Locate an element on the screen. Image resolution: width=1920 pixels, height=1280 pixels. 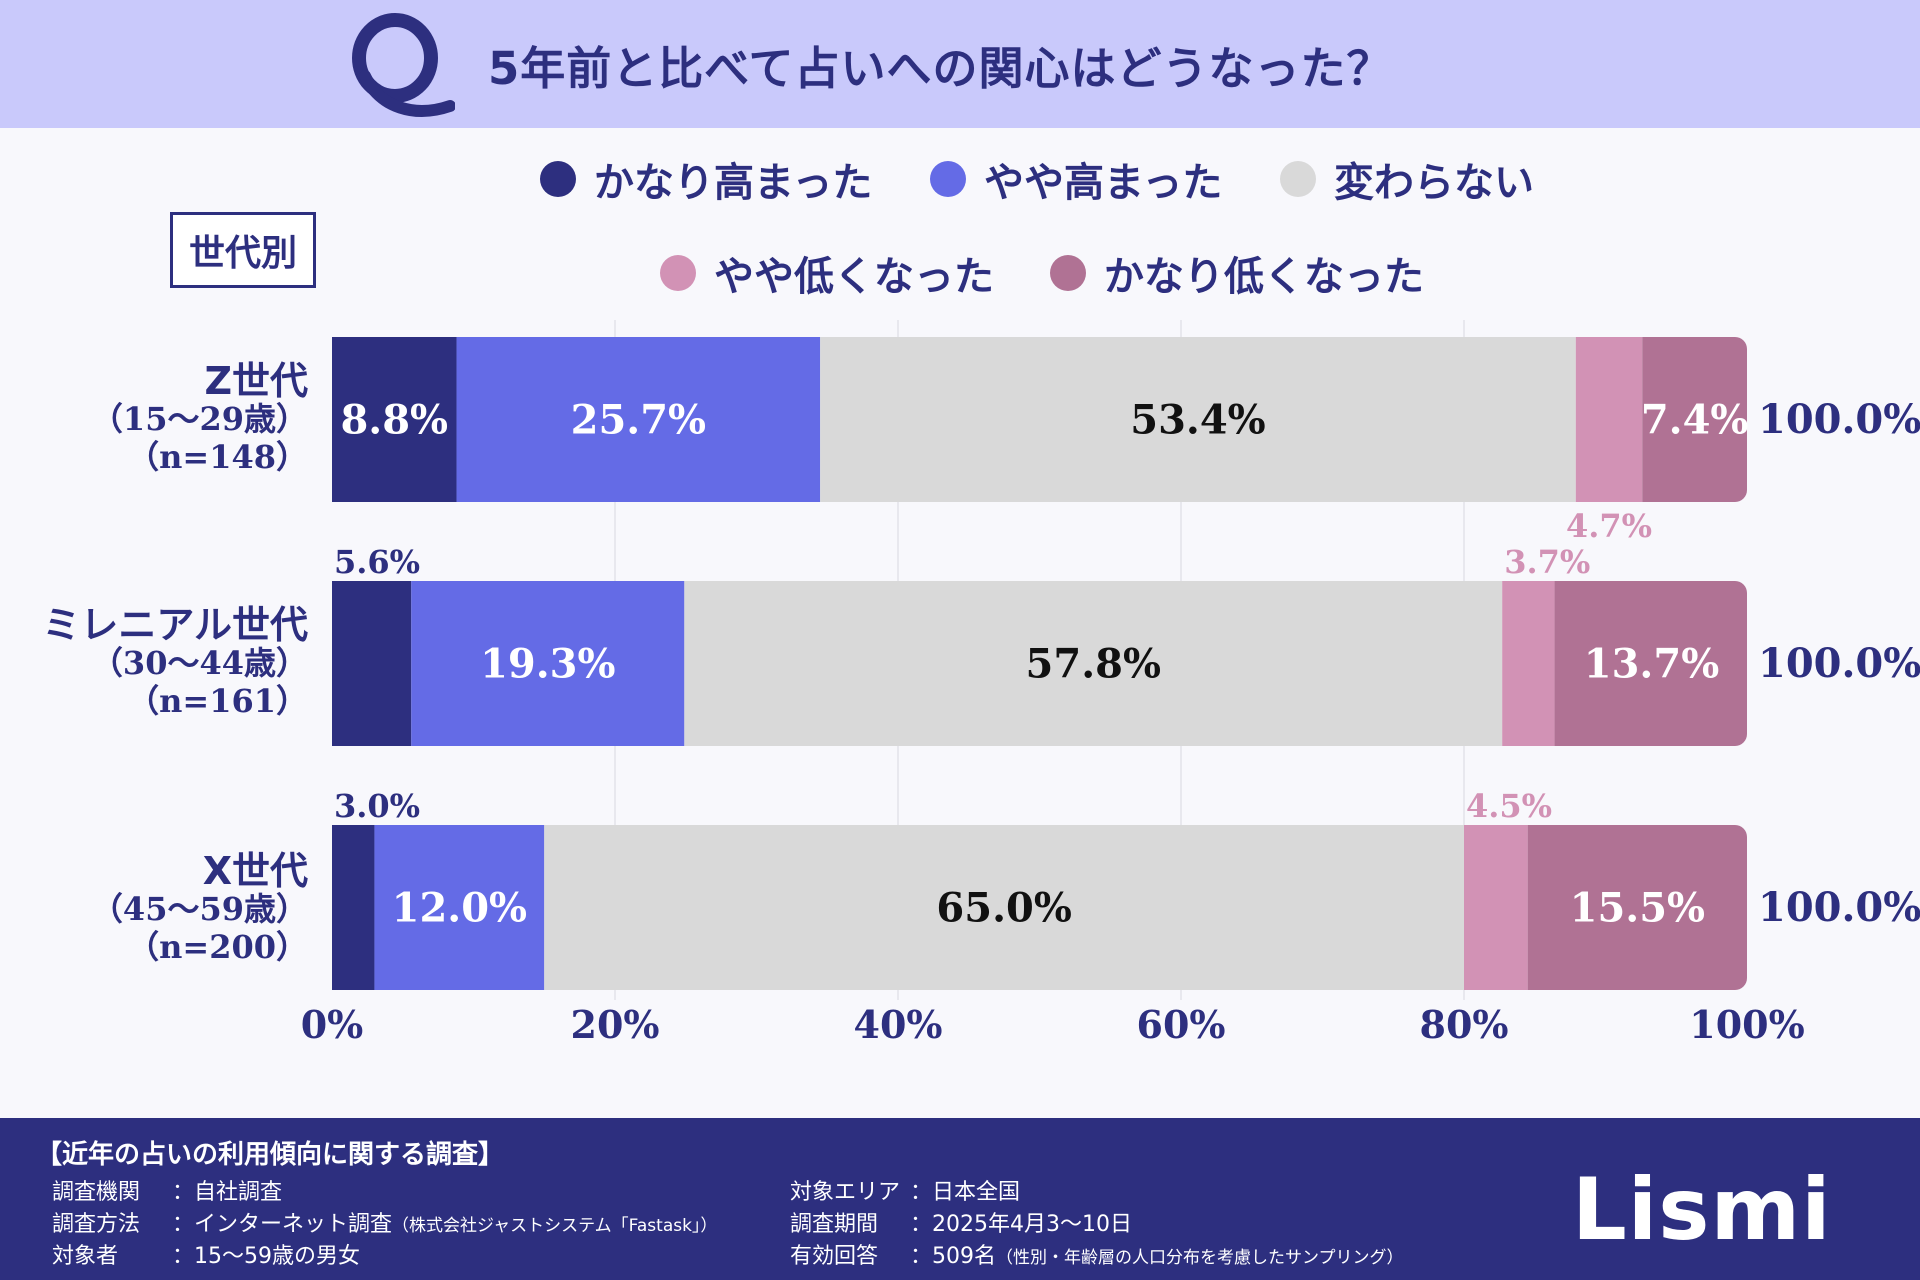
legend-label: かなり高まった is located at coordinates (733, 183).